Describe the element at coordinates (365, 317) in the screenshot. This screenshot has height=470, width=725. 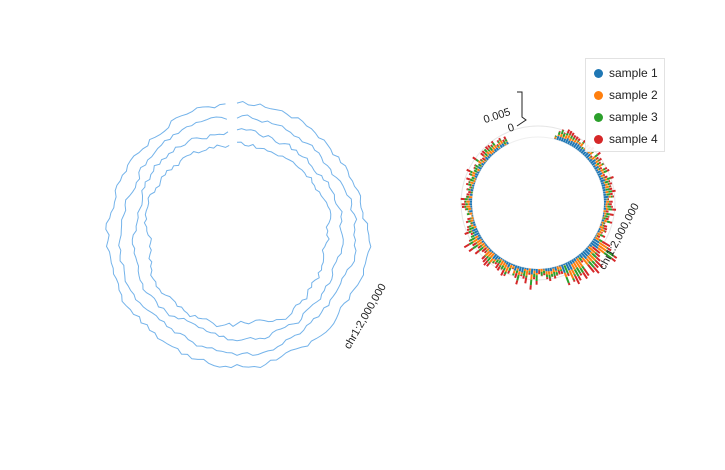
I see `track-label: chr1:2,000,000` at that location.